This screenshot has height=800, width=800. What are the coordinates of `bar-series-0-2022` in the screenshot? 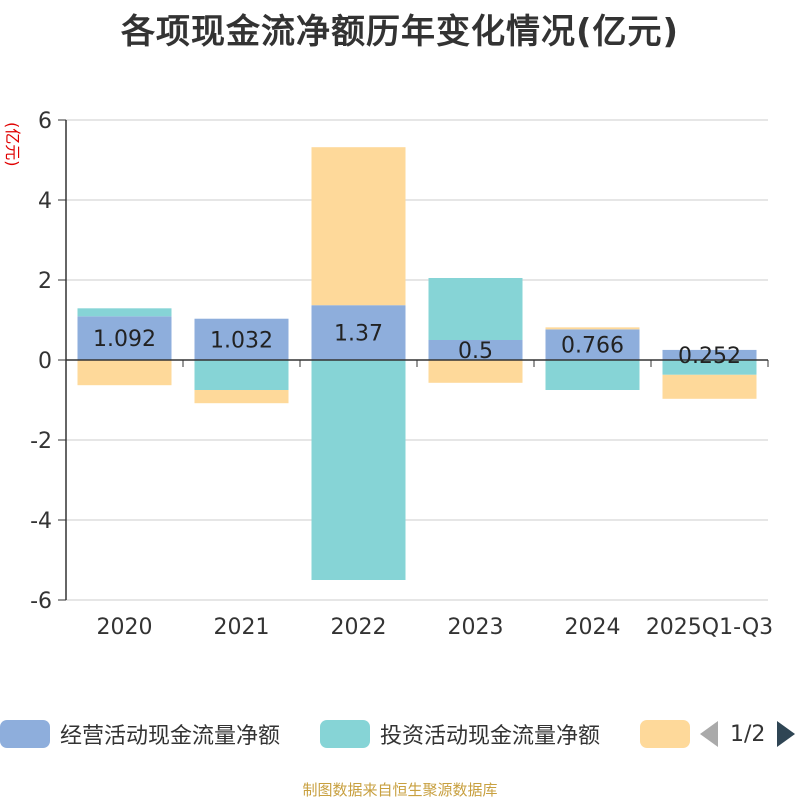 It's located at (358, 332).